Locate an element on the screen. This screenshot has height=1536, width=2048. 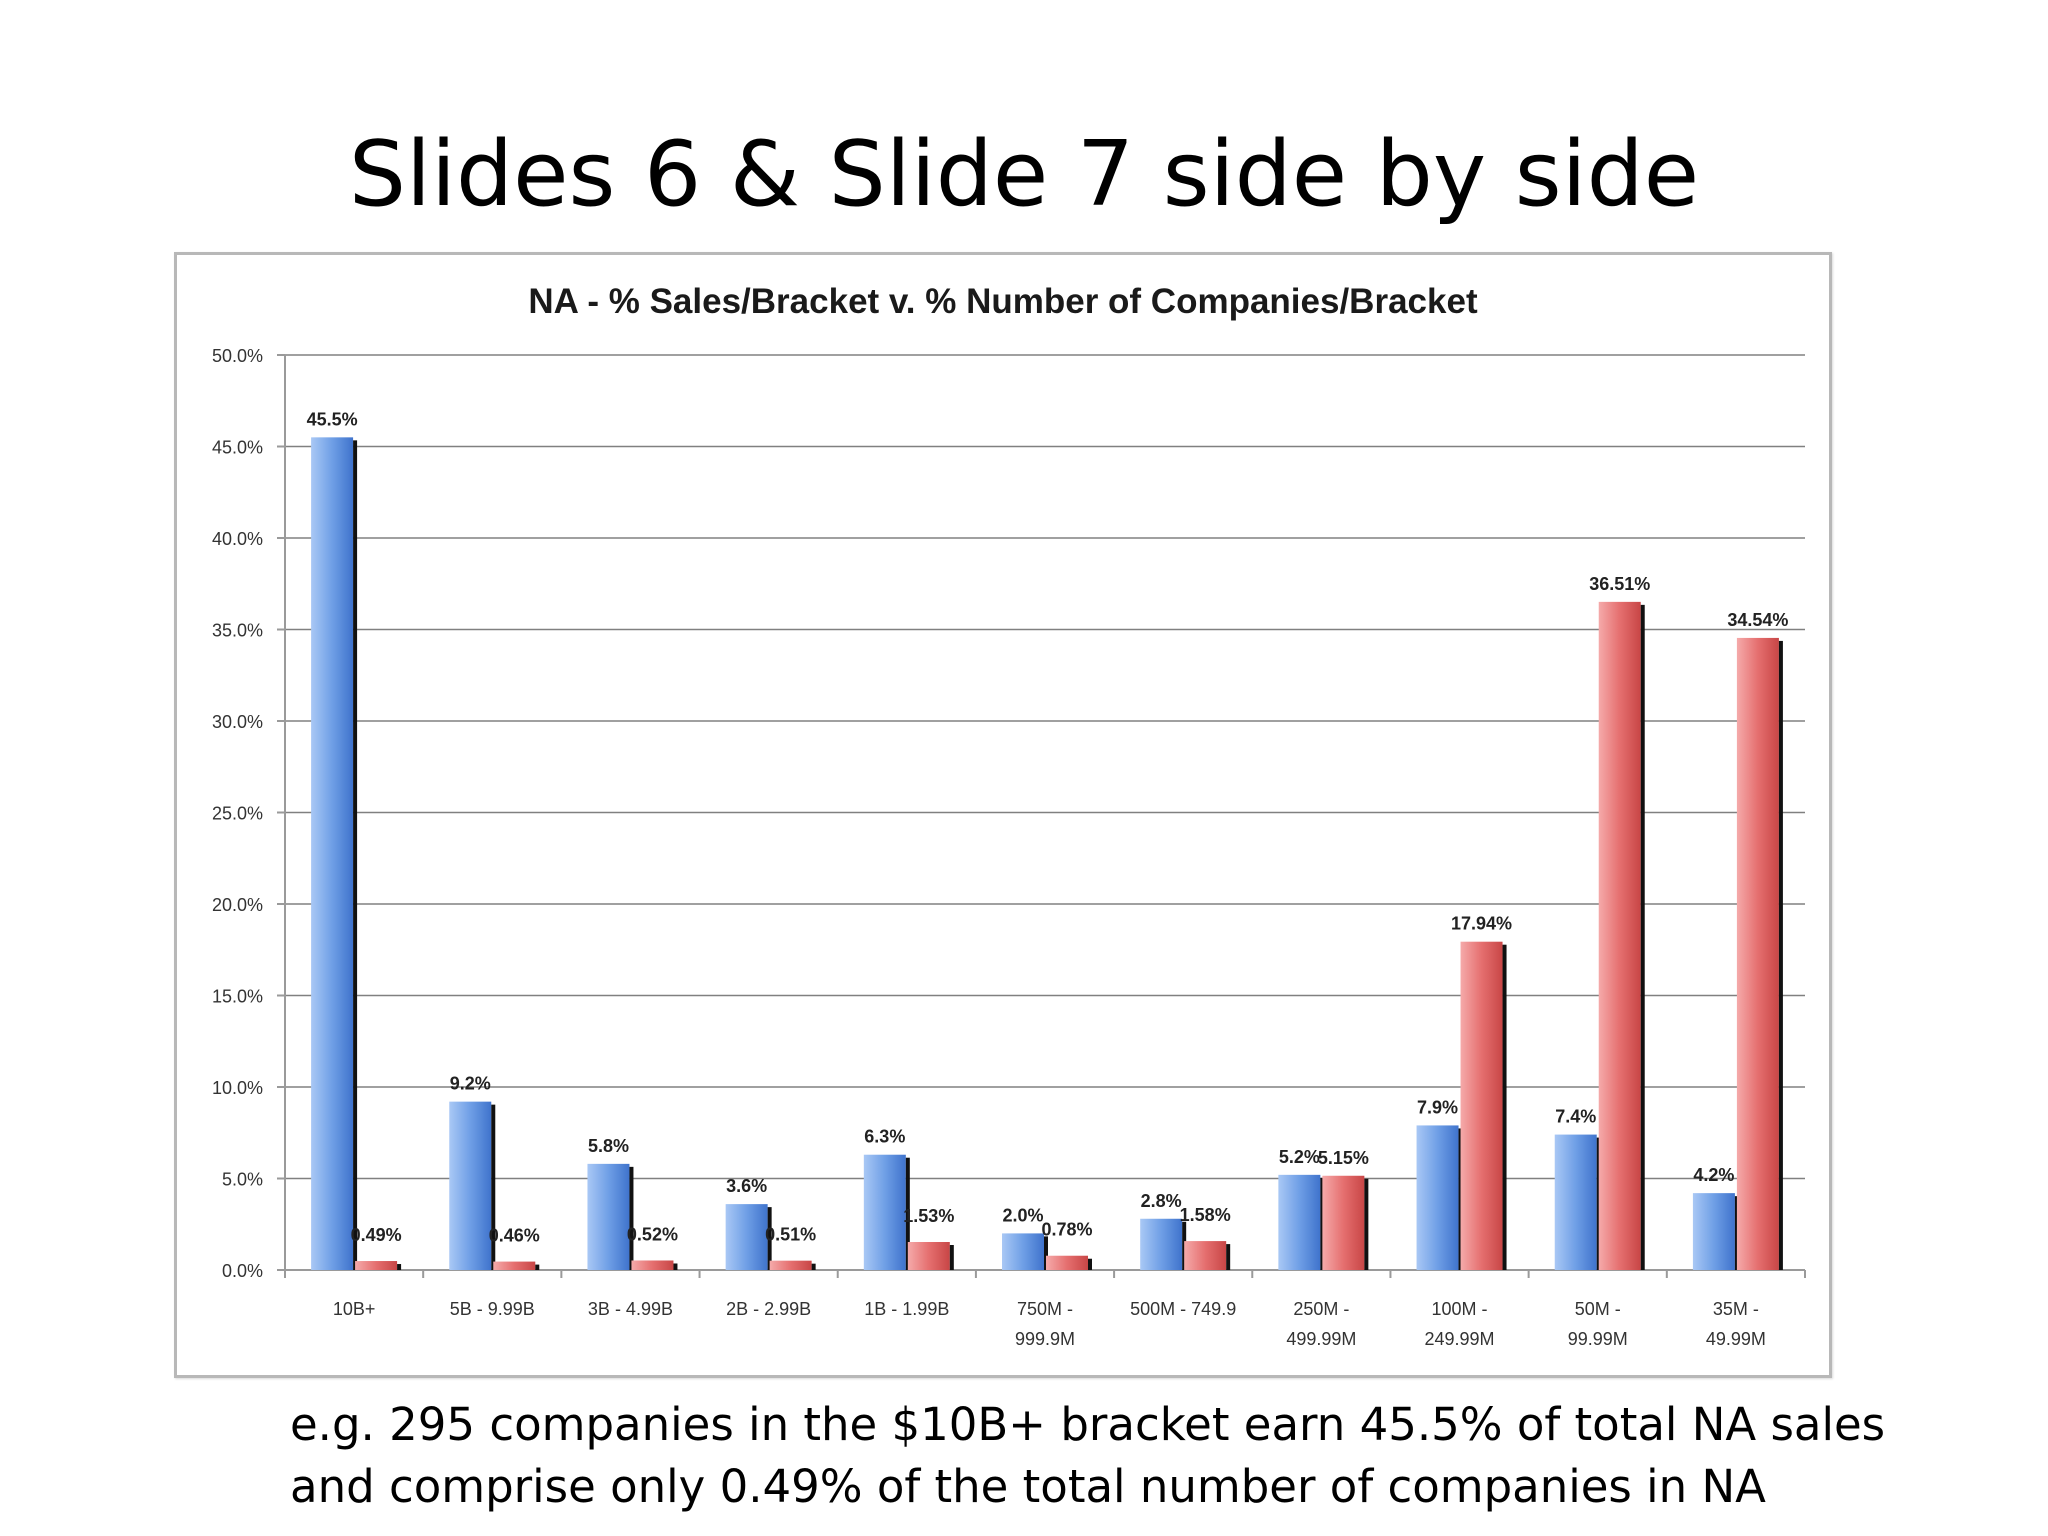
x-tick-label: 50M - is located at coordinates (1598, 1309).